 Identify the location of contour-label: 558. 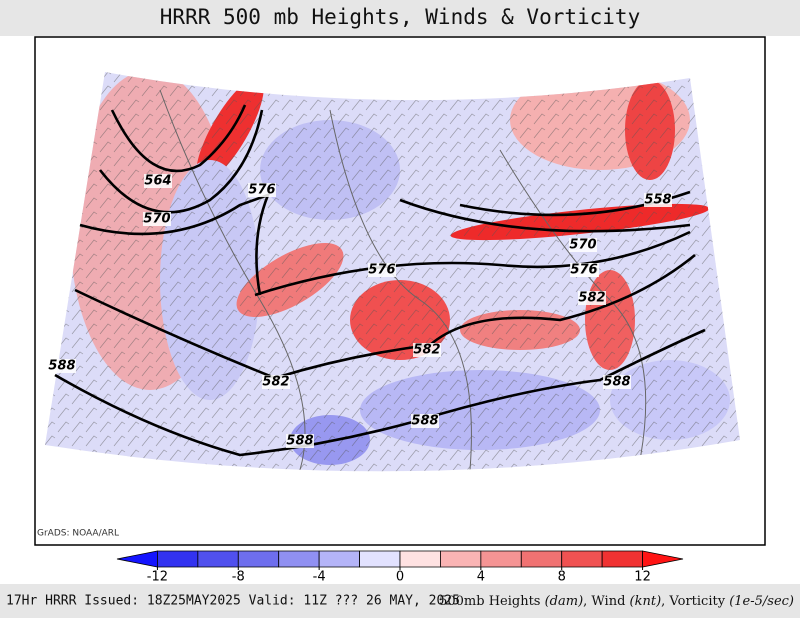
(657, 200).